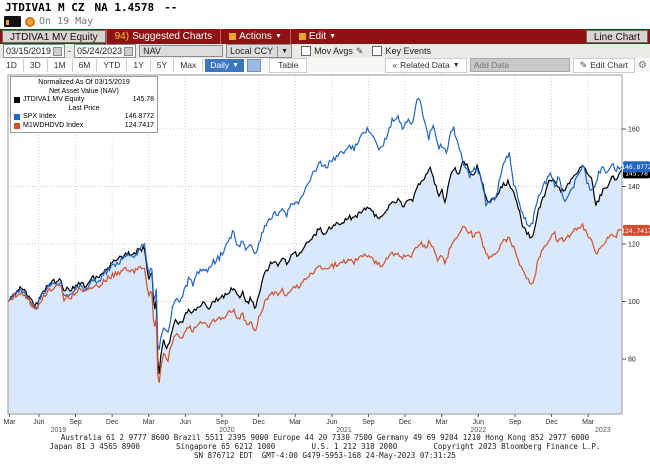 This screenshot has width=650, height=467. I want to click on security-quote-trail: --, so click(171, 7).